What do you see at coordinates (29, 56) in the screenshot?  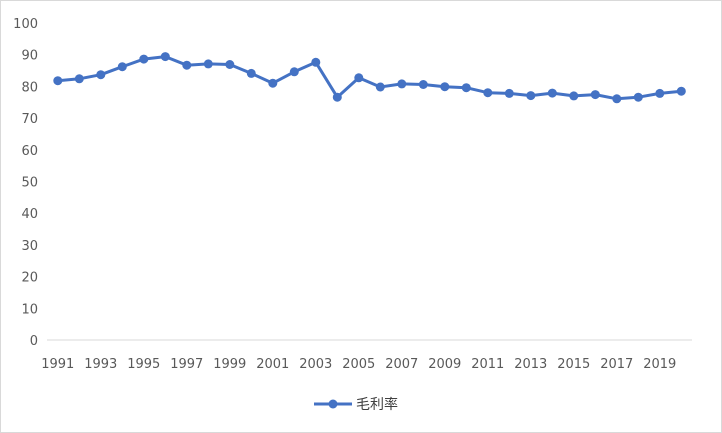 I see `y-tick-label: 90` at bounding box center [29, 56].